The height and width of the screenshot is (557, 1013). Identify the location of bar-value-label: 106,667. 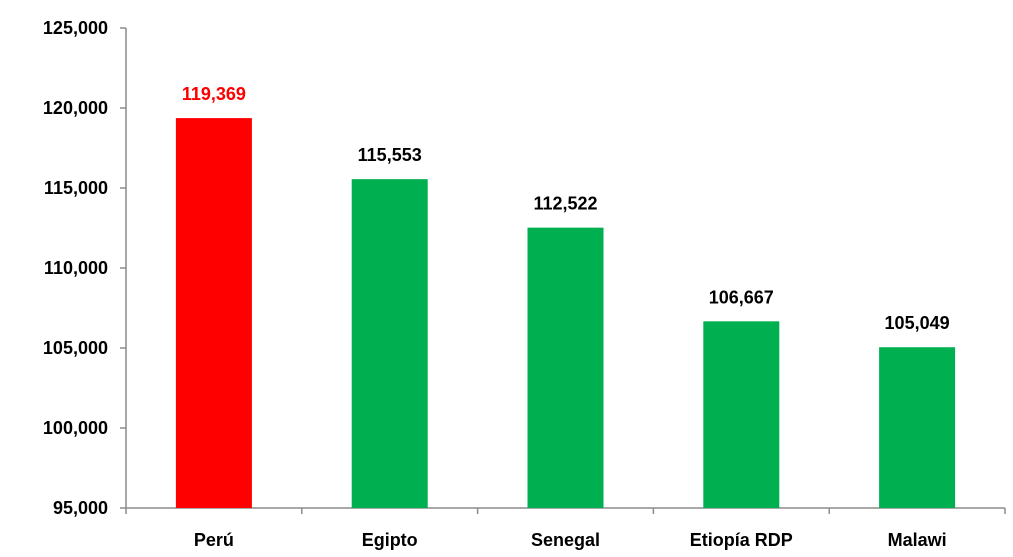
(741, 297).